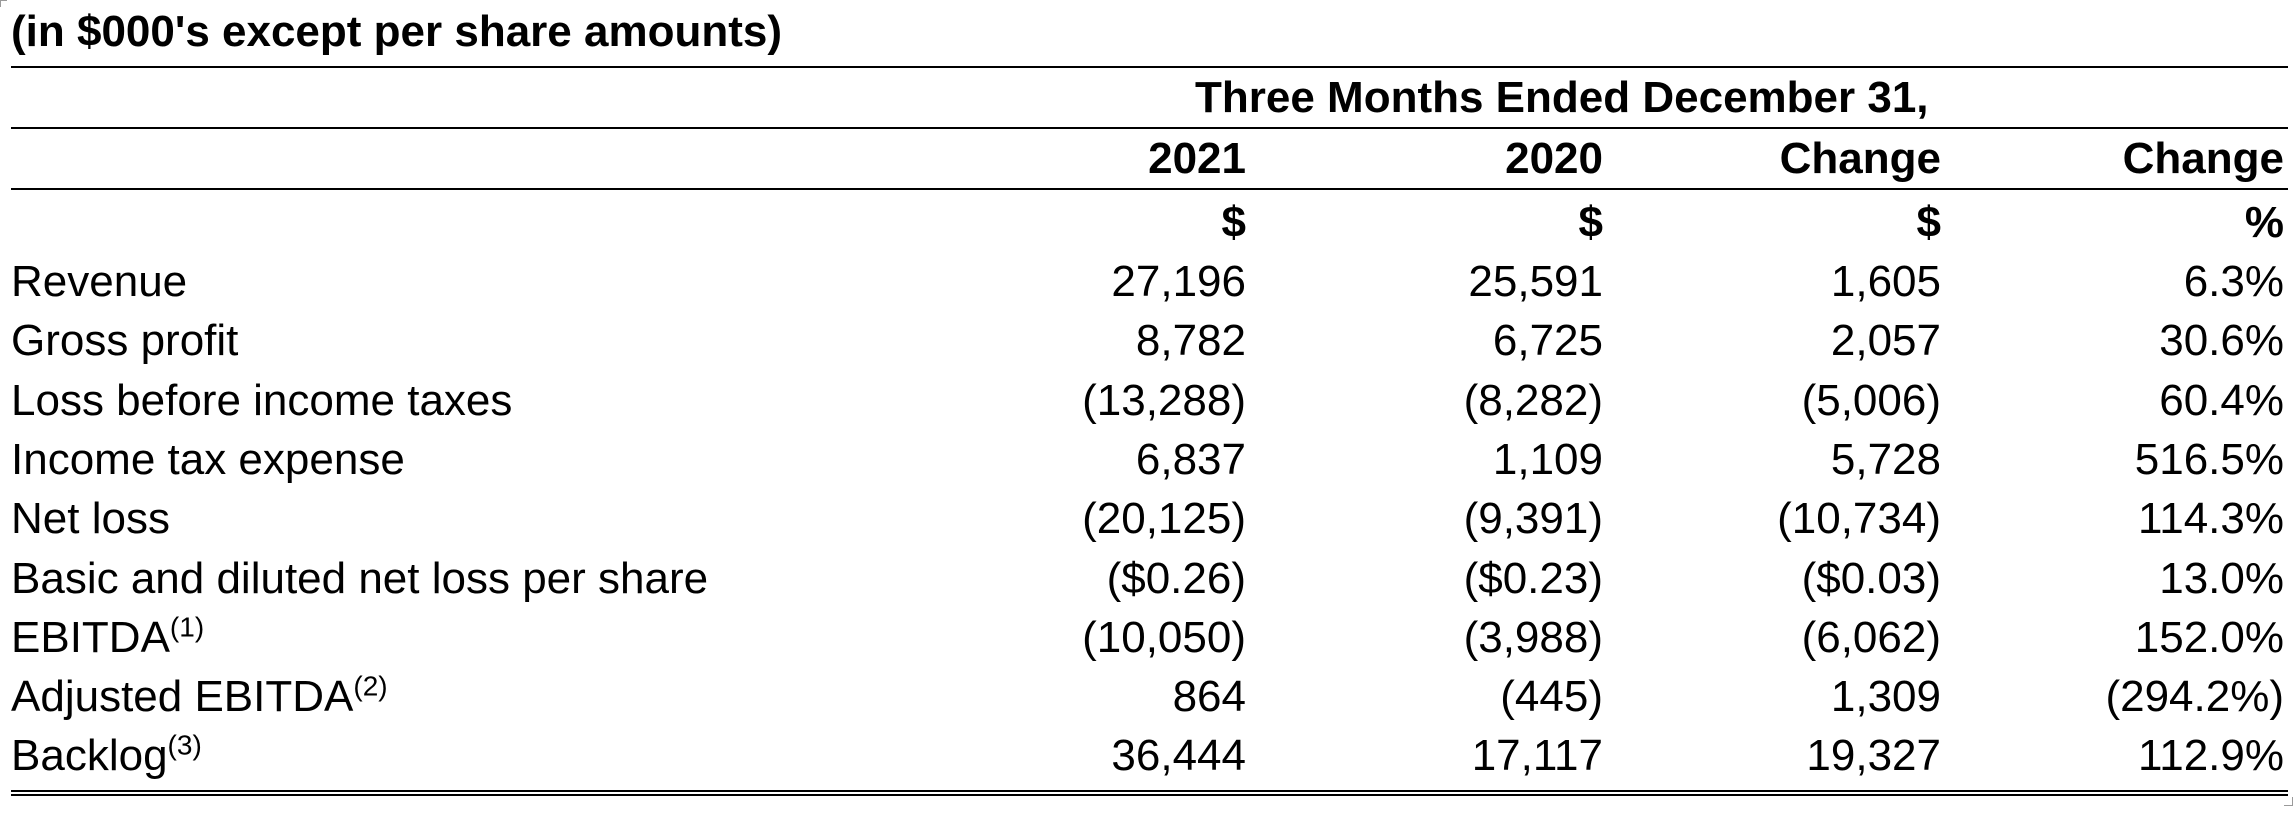 This screenshot has width=2294, height=830. I want to click on unit-2021: $, so click(1233, 222).